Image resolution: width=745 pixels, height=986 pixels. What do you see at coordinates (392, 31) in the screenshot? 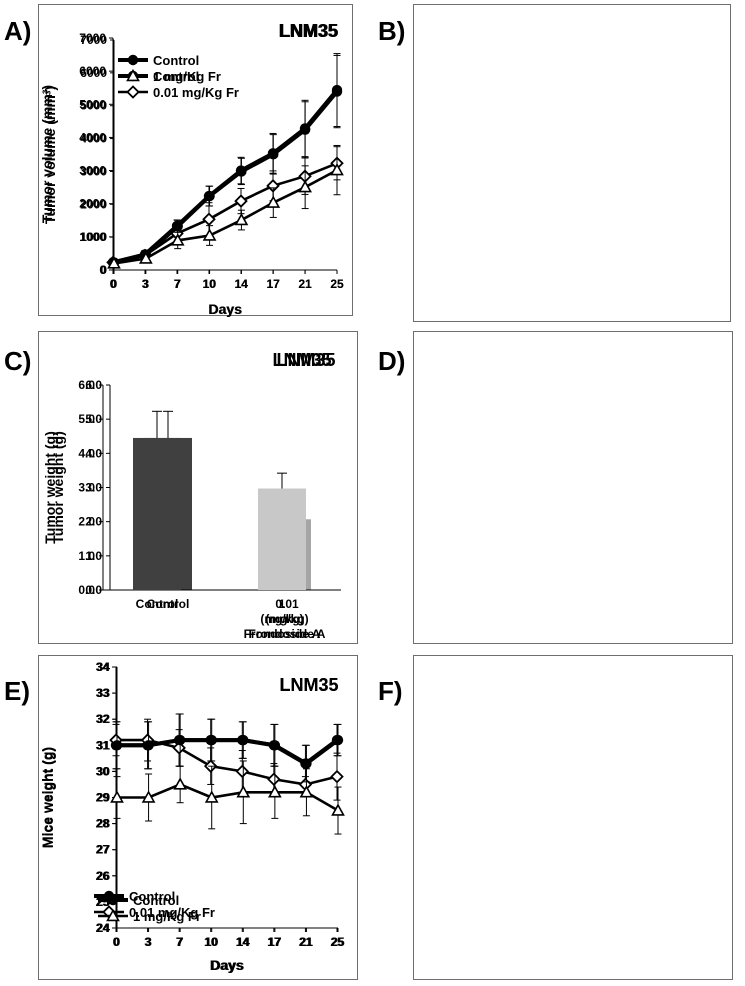
I see `panel-letter-b: B)` at bounding box center [392, 31].